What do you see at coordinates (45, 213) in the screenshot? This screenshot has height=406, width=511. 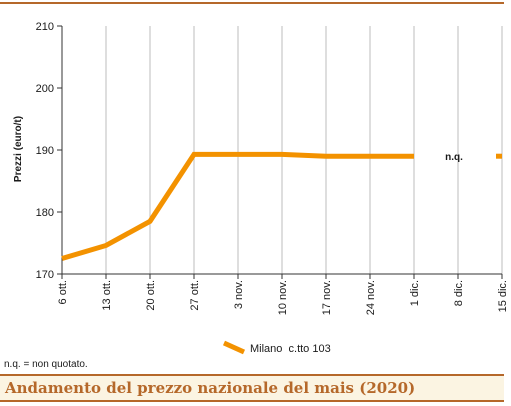 I see `y-tick-label: 180` at bounding box center [45, 213].